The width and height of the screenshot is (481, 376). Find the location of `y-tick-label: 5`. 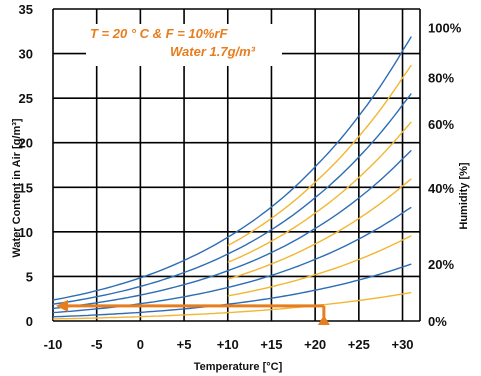

y-tick-label: 5 is located at coordinates (29, 276).